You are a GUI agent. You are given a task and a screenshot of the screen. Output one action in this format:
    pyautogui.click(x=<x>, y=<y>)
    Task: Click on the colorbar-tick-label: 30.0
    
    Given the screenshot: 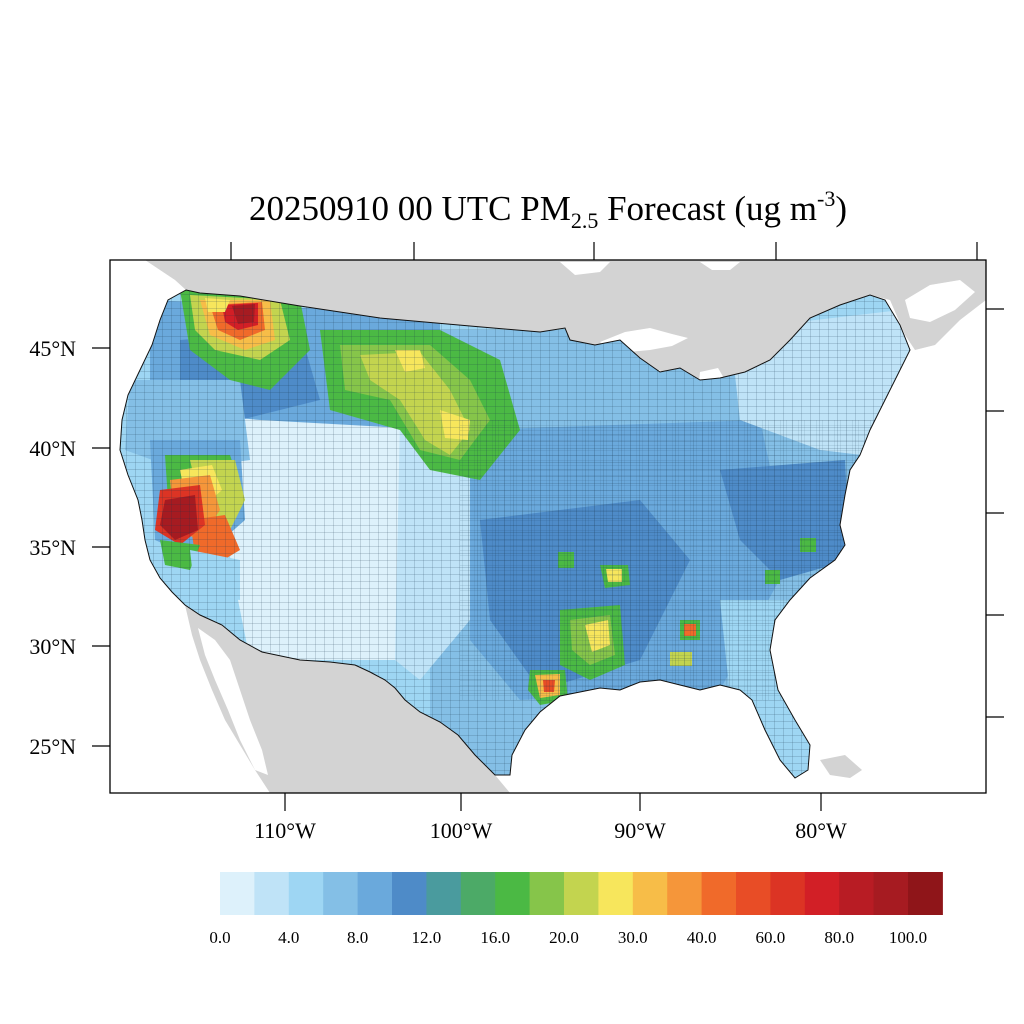 What is the action you would take?
    pyautogui.click(x=633, y=937)
    